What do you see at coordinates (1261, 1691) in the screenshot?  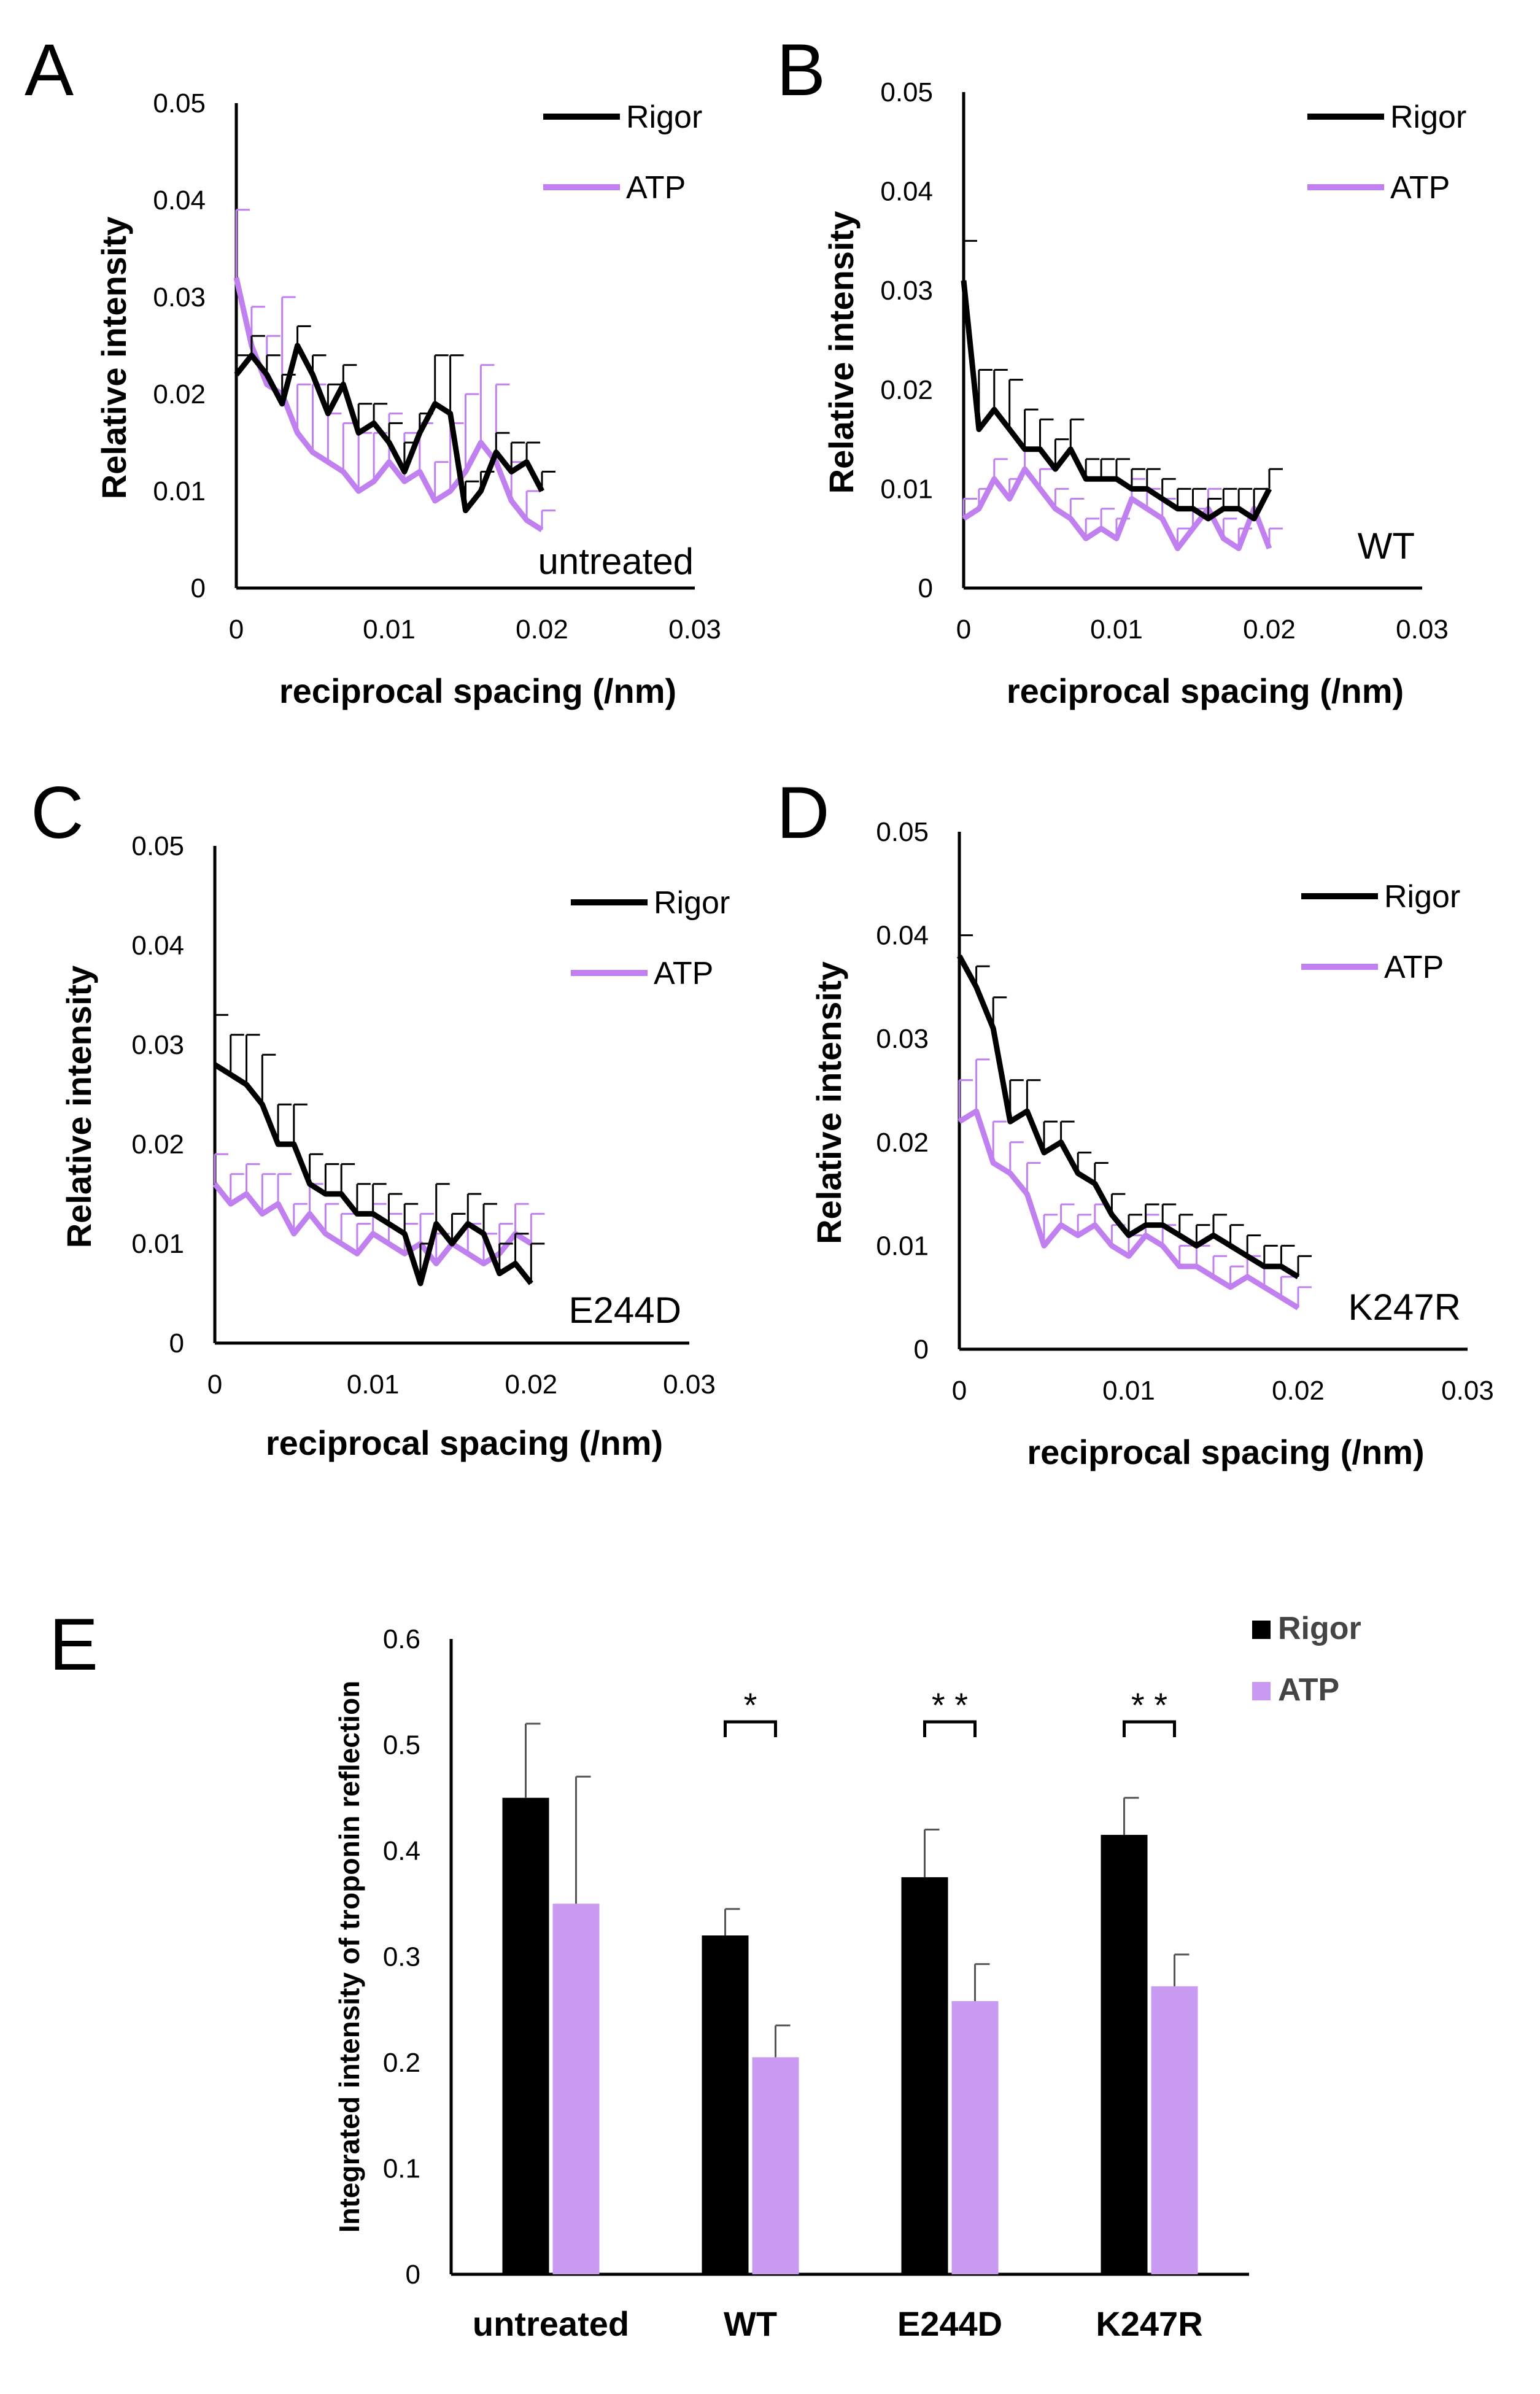 I see `legend-swatch-atp` at bounding box center [1261, 1691].